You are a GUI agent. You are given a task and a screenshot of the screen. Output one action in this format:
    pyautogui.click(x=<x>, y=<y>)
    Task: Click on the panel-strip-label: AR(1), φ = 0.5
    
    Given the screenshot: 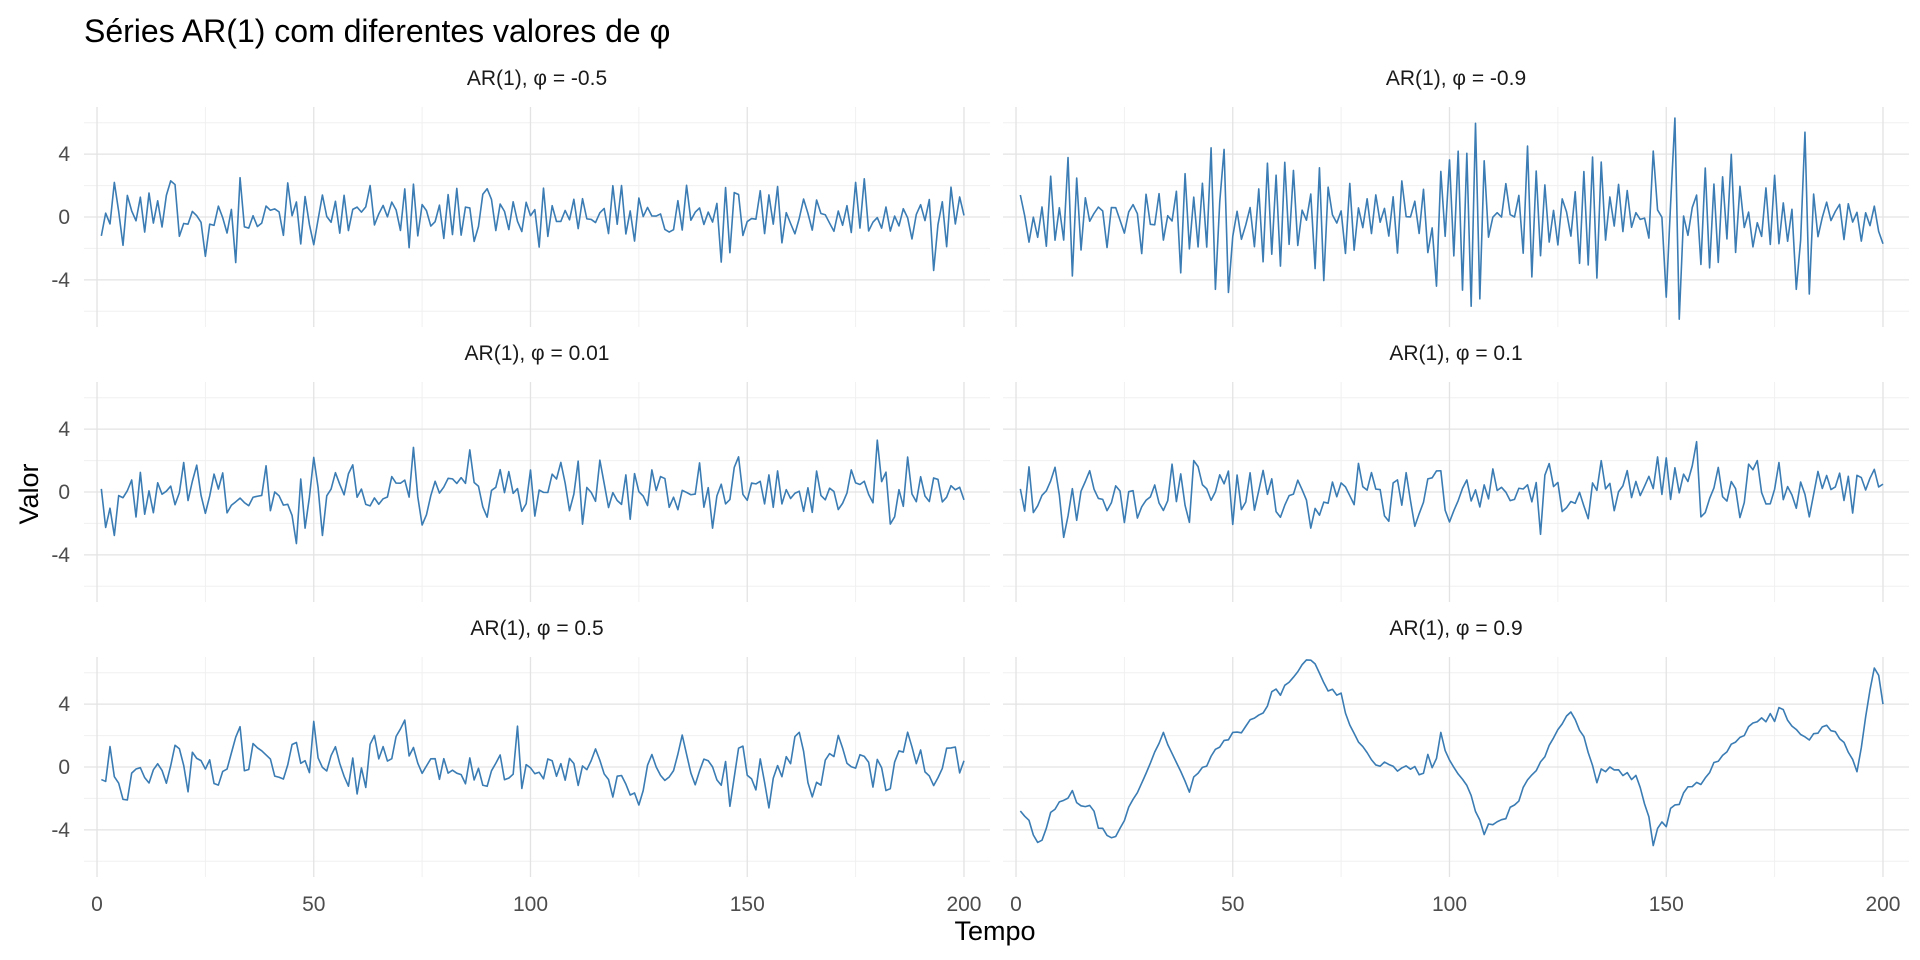 What is the action you would take?
    pyautogui.click(x=536, y=628)
    